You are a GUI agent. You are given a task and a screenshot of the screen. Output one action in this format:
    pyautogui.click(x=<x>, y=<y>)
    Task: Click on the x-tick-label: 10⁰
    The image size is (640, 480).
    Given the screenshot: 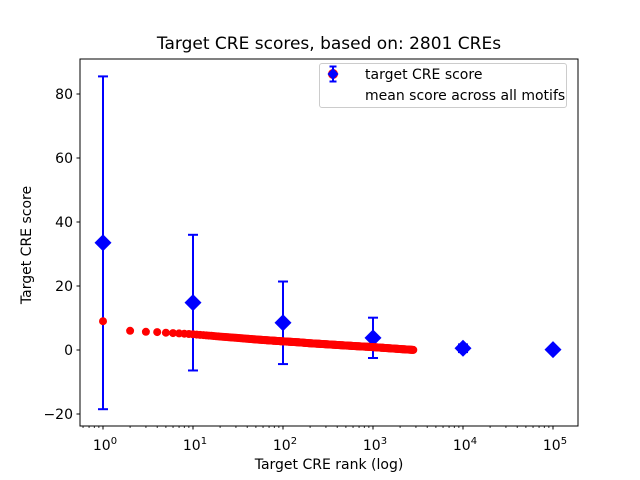 What is the action you would take?
    pyautogui.click(x=105, y=445)
    